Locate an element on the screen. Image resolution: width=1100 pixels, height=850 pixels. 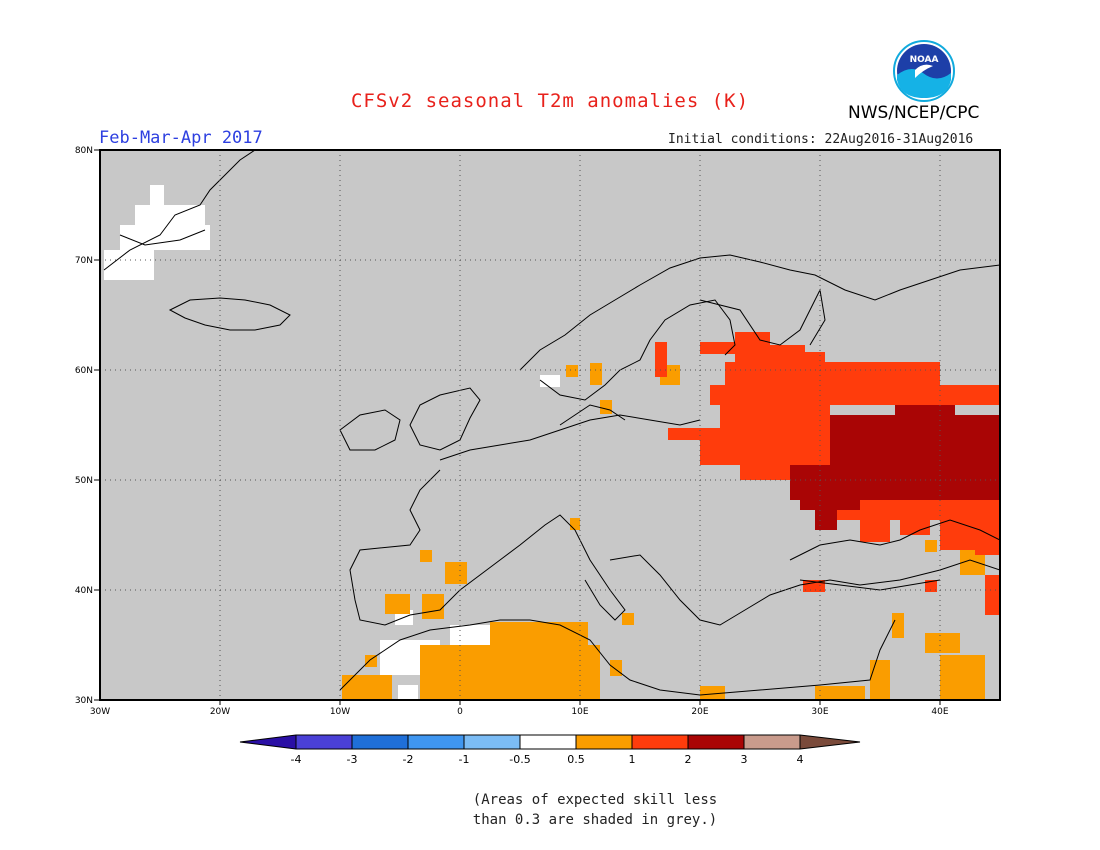
lat-label: 40N is located at coordinates (84, 591).